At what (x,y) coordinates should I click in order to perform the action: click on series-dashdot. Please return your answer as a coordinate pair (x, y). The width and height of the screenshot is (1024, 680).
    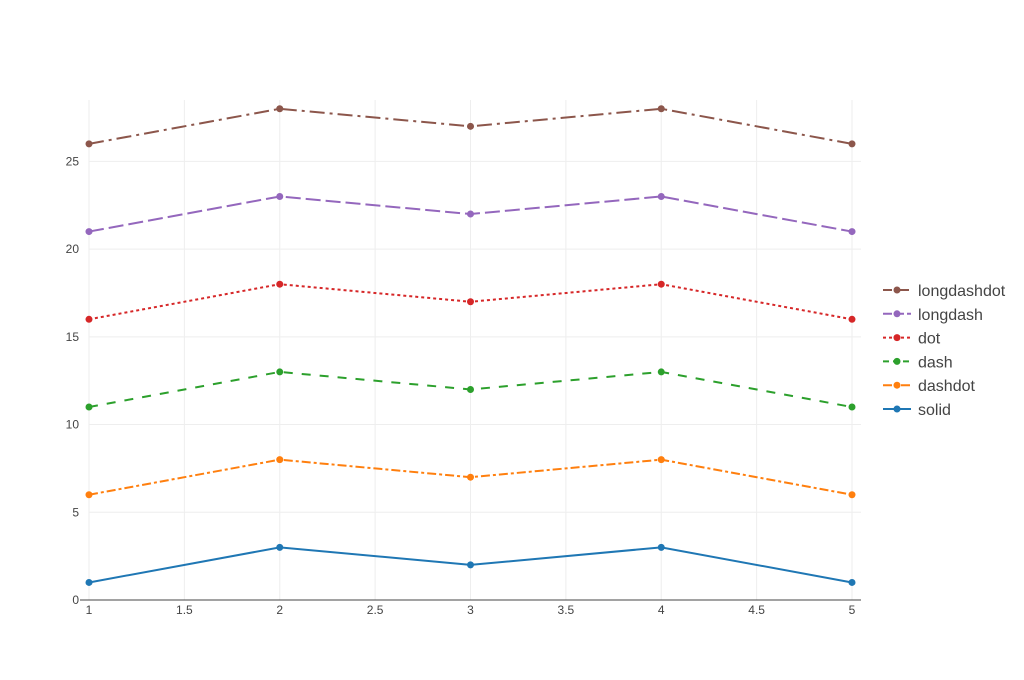
    Looking at the image, I should click on (470, 477).